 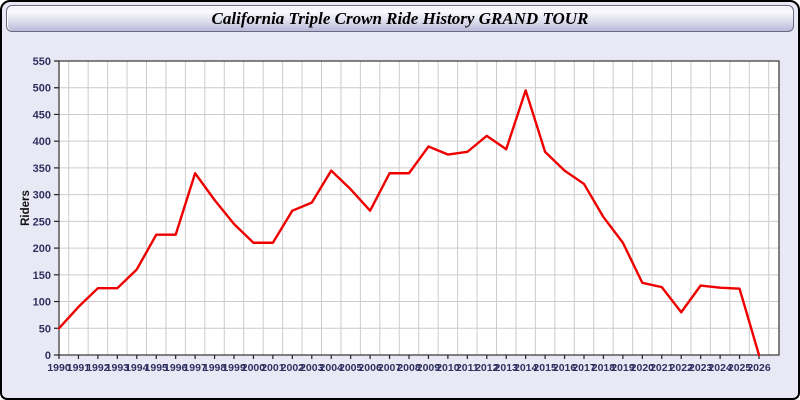 What do you see at coordinates (429, 368) in the screenshot?
I see `x-tick-label: 2009` at bounding box center [429, 368].